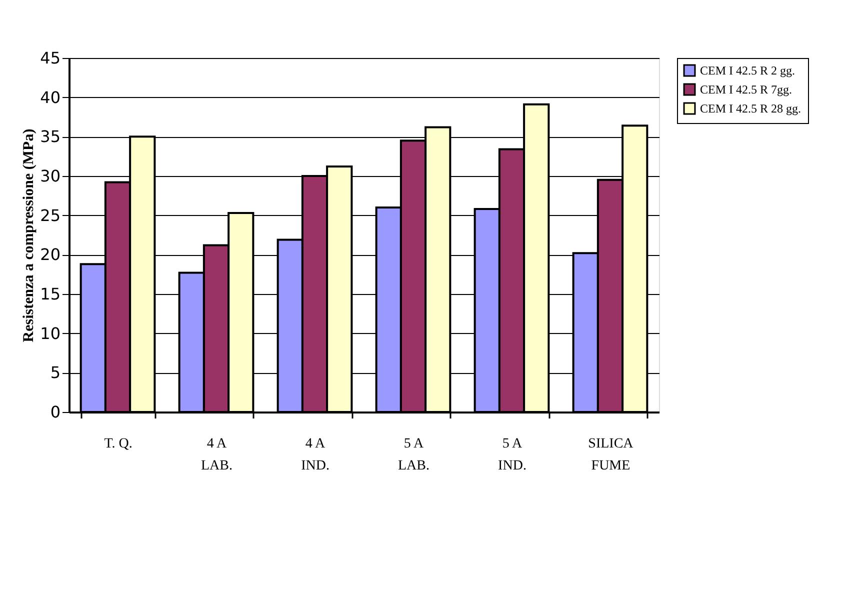 This screenshot has height=595, width=846. What do you see at coordinates (50, 254) in the screenshot?
I see `y-tick-label: 20` at bounding box center [50, 254].